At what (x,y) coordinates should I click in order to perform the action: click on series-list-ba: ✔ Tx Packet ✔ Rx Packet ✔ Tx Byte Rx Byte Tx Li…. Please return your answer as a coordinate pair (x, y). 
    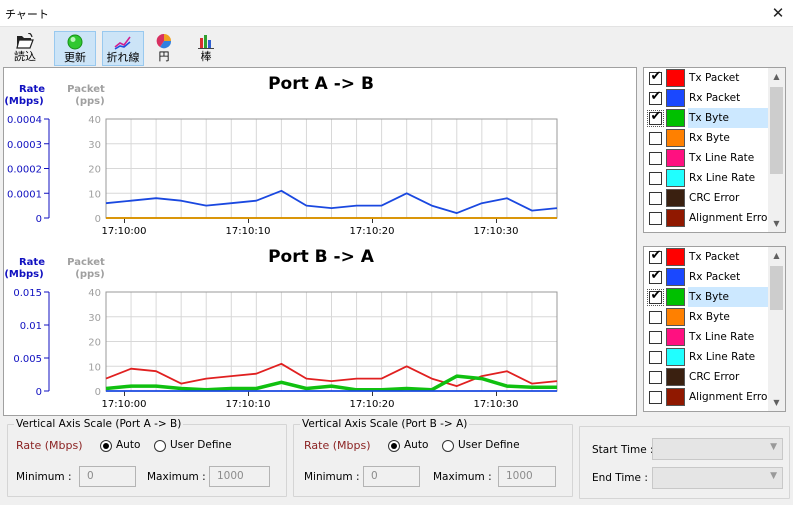
    Looking at the image, I should click on (714, 329).